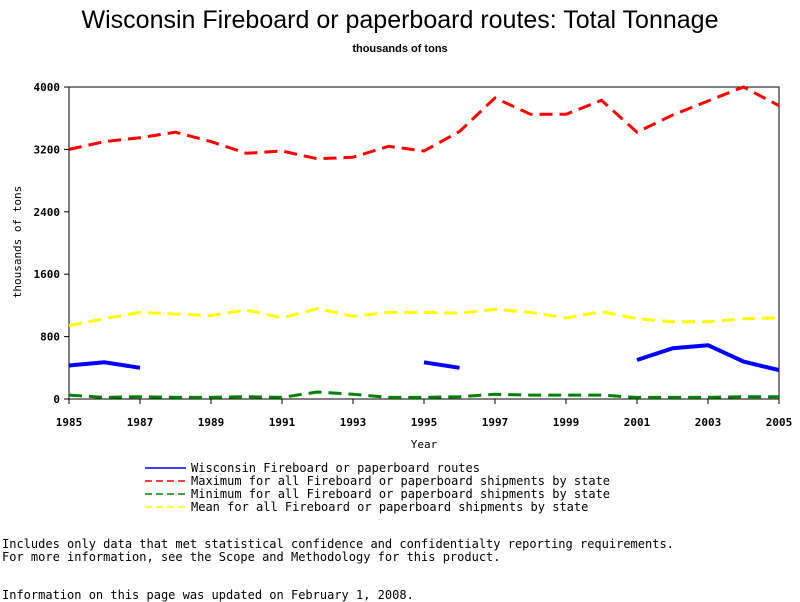  I want to click on x-tick-label: 1987, so click(140, 422).